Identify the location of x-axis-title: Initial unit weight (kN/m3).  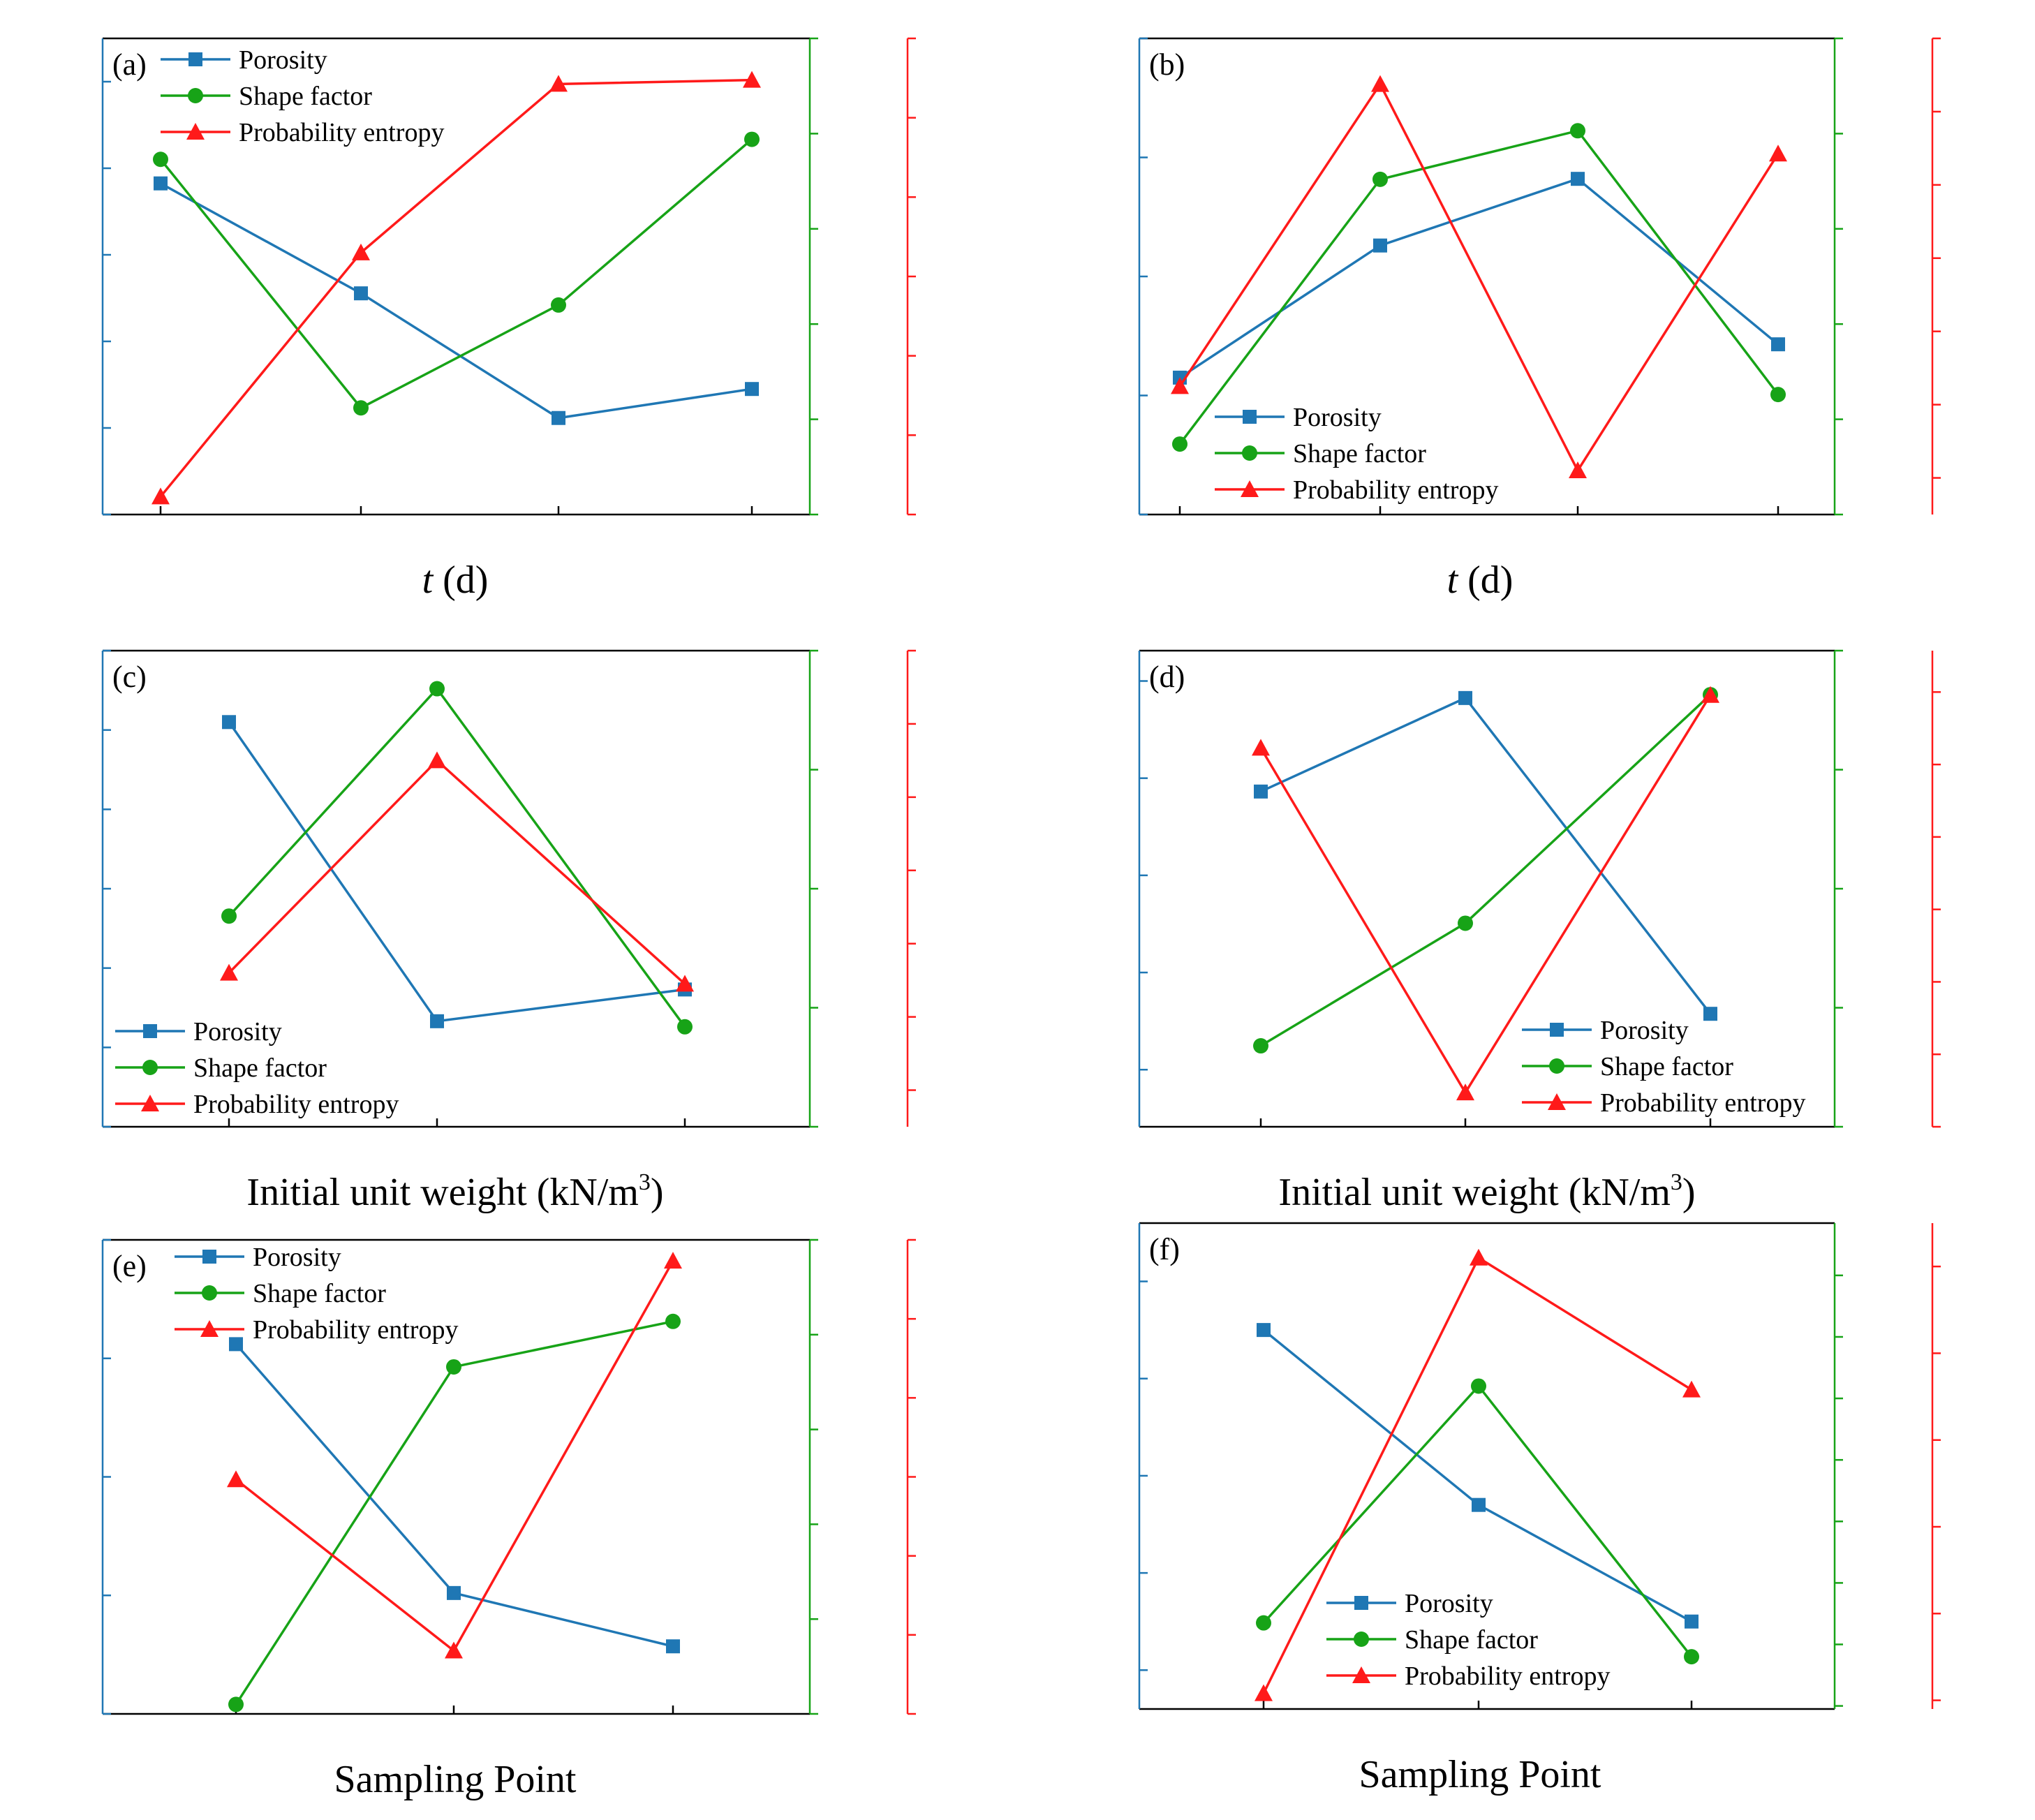
(1486, 1191).